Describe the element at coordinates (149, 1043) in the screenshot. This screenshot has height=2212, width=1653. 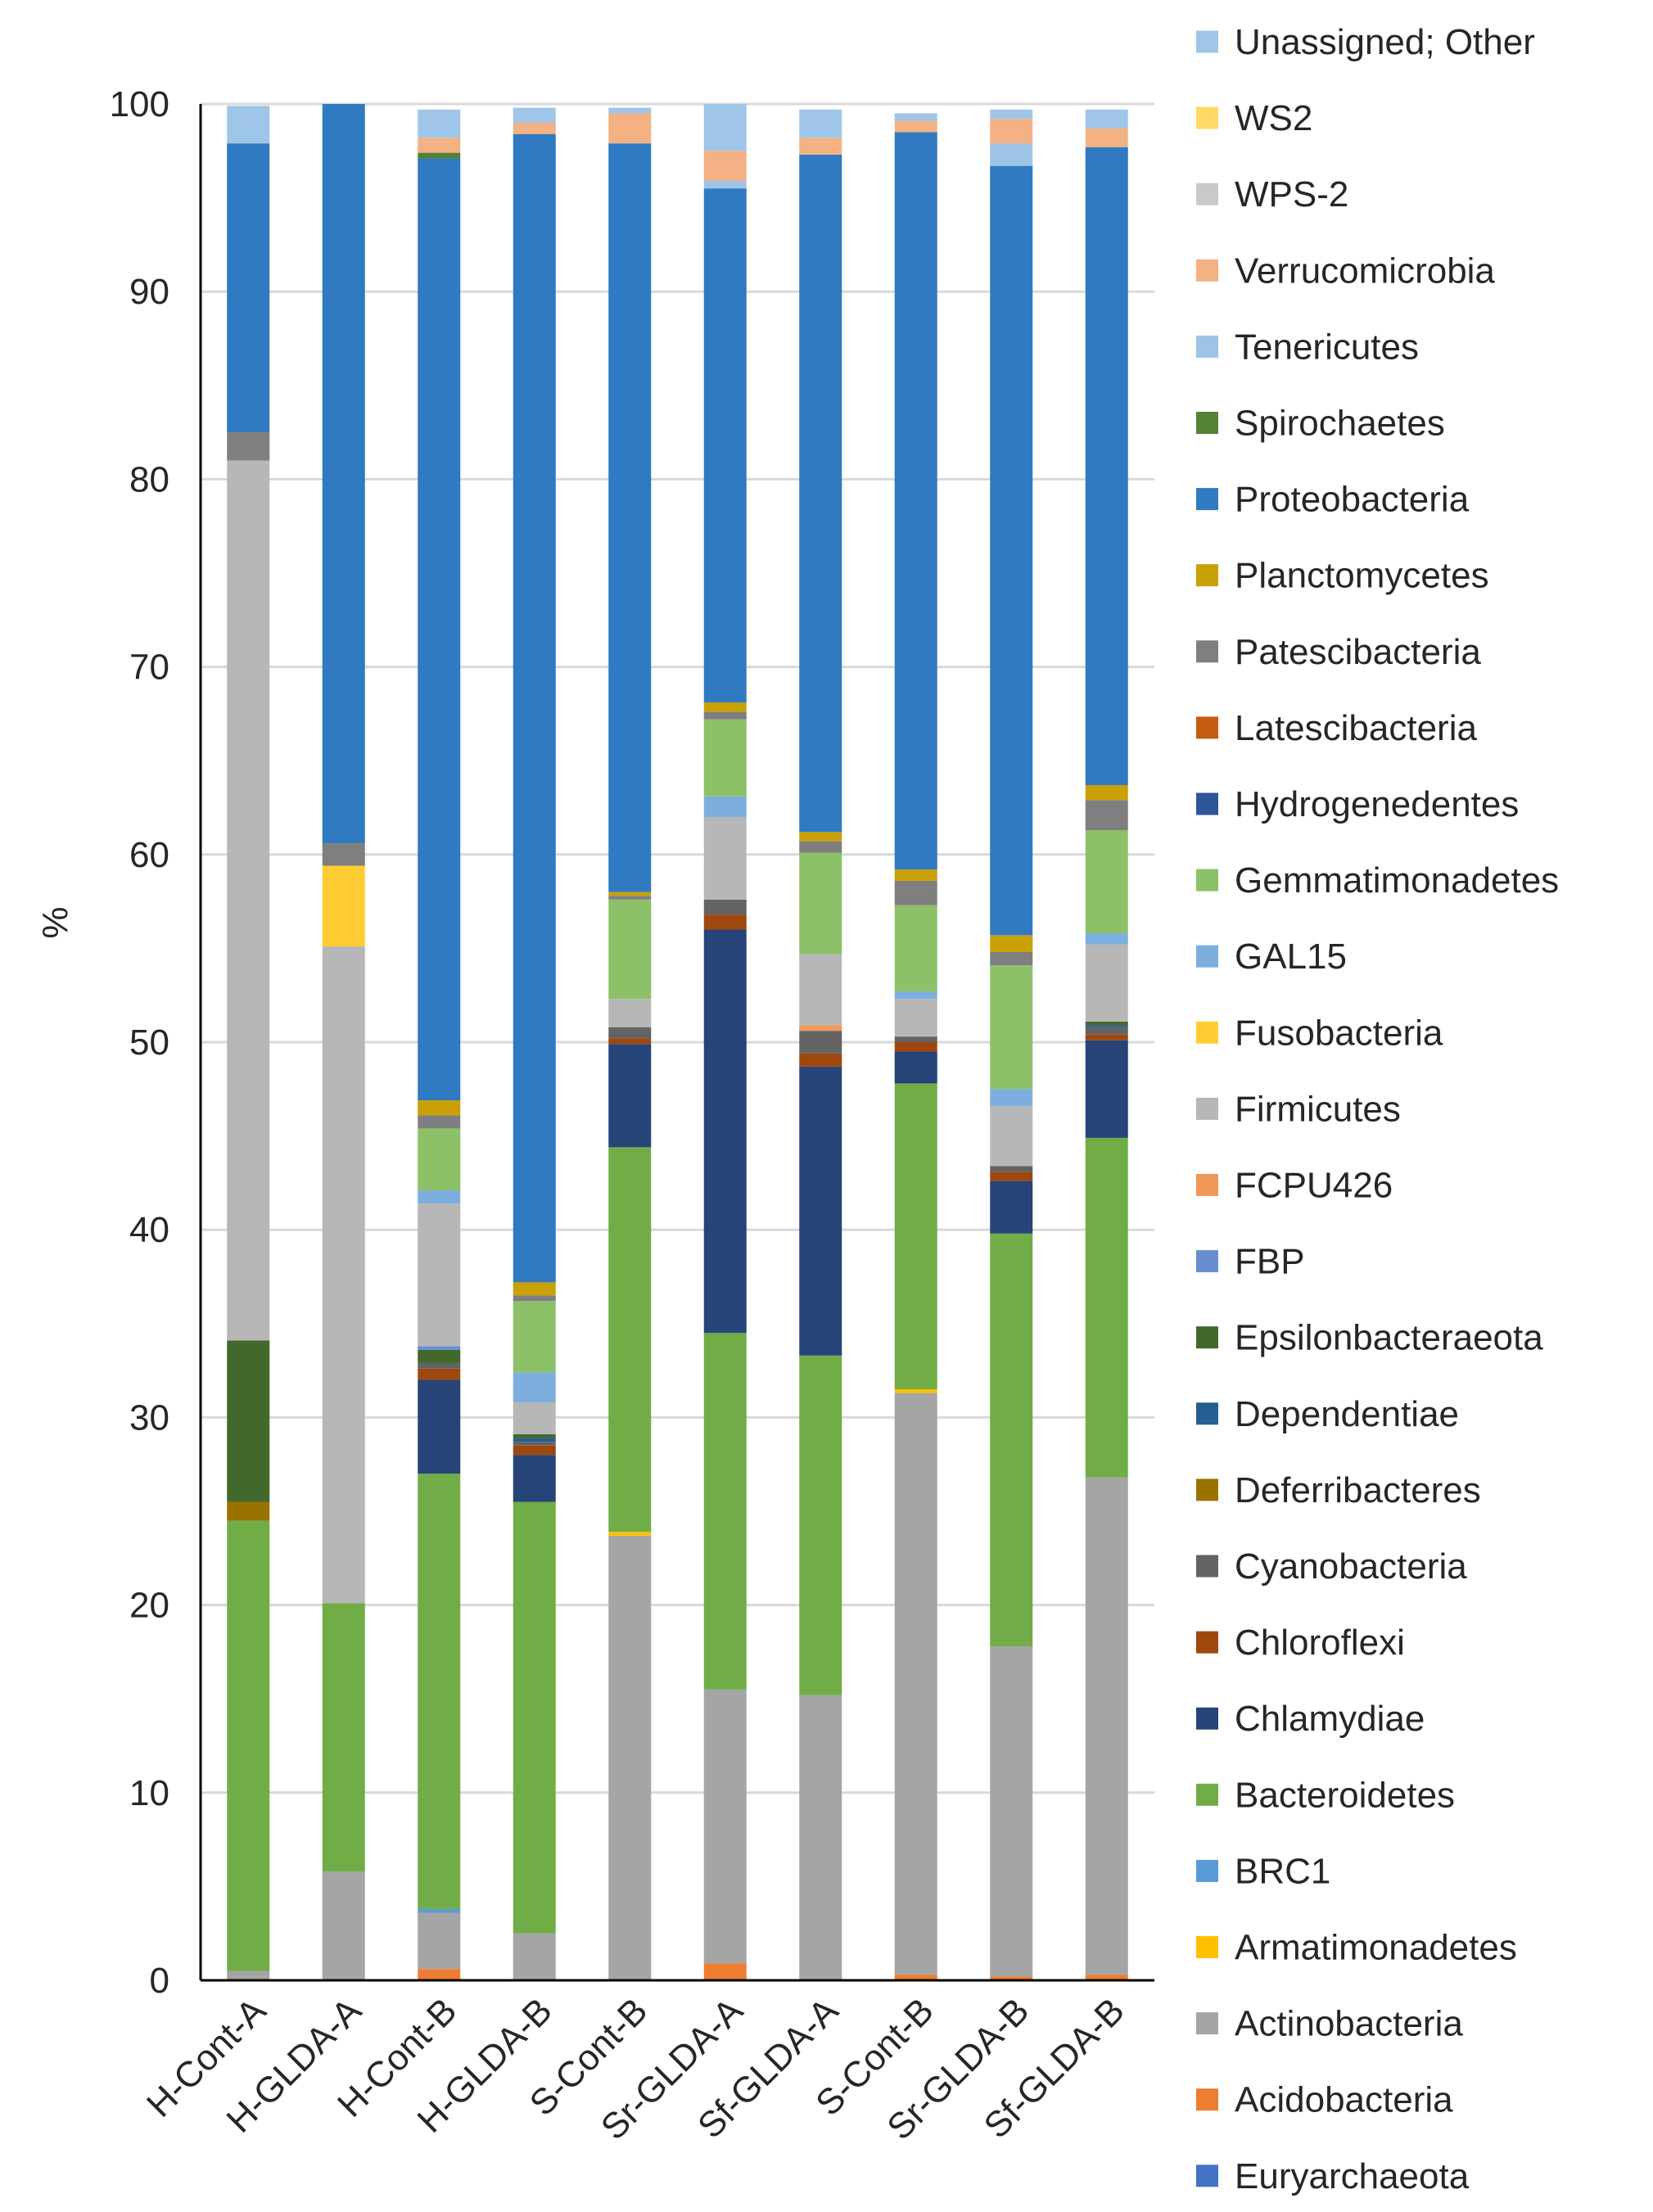
I see `y-tick-label: 50` at that location.